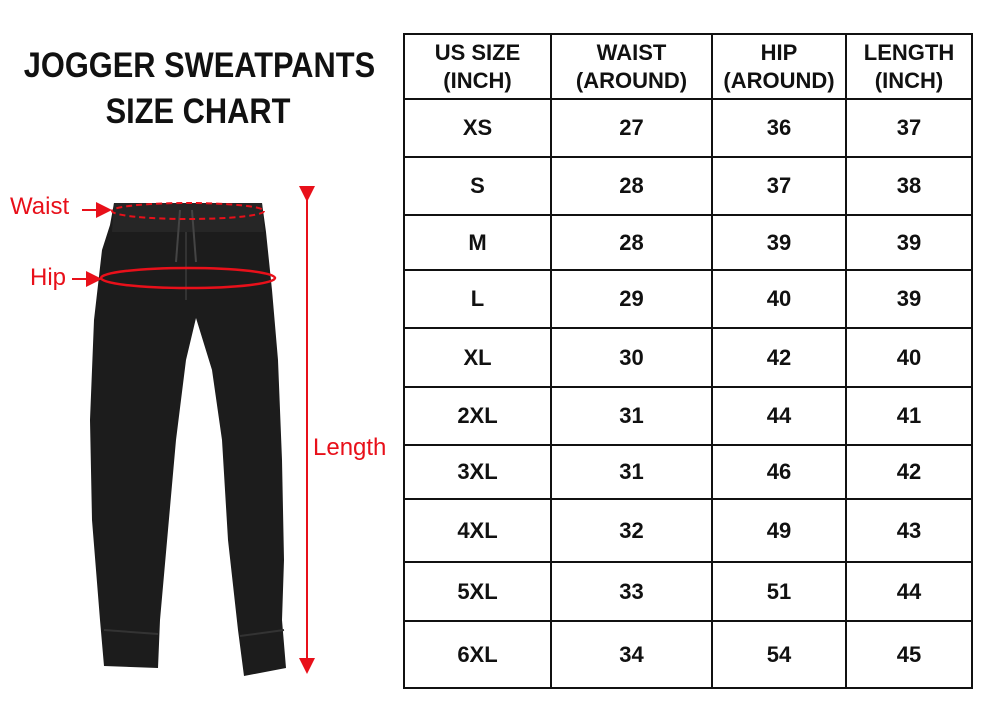 This screenshot has width=1000, height=705. I want to click on cell-hip: 54, so click(779, 654).